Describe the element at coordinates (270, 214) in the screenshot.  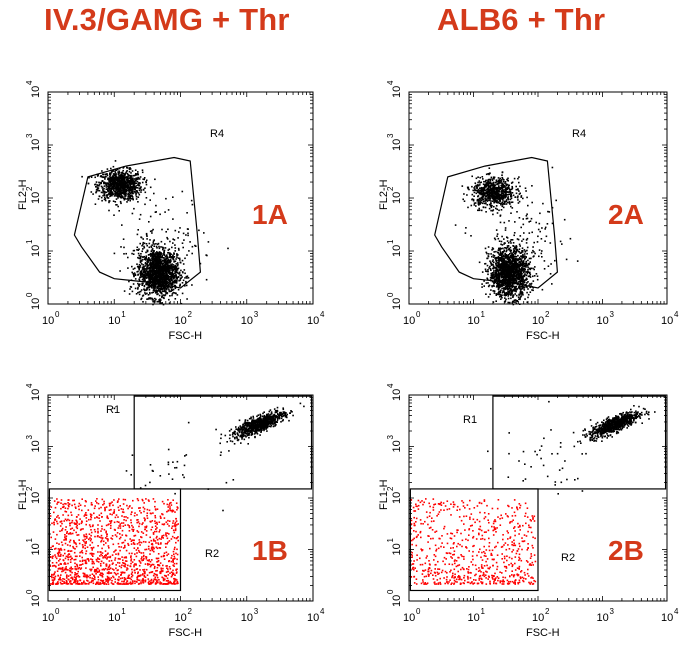
I see `panel-label: 1A` at that location.